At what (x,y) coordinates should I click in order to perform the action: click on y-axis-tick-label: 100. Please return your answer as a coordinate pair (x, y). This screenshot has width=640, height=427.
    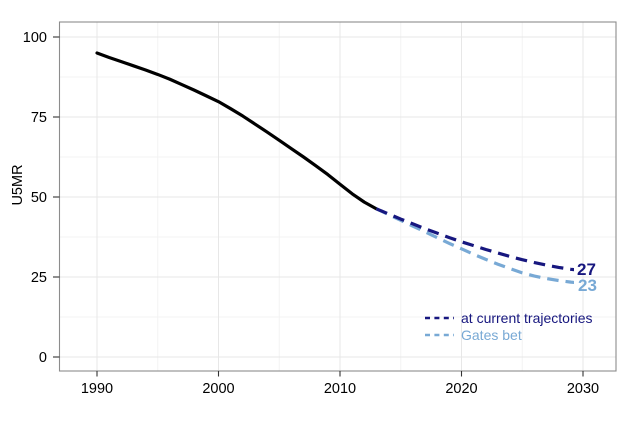
    Looking at the image, I should click on (35, 38).